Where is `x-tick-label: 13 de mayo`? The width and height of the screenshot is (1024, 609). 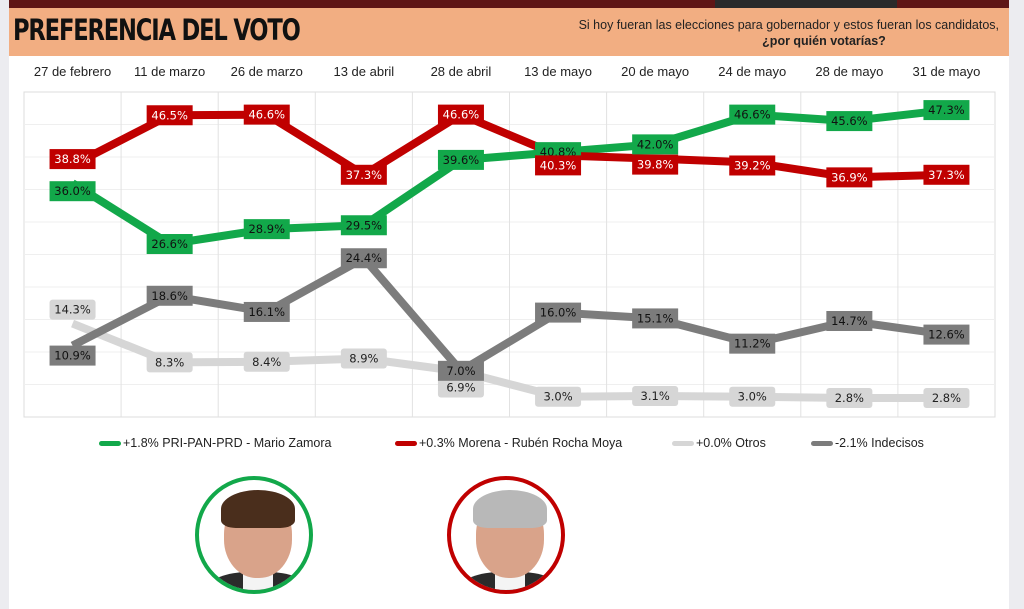
x-tick-label: 13 de mayo is located at coordinates (558, 71).